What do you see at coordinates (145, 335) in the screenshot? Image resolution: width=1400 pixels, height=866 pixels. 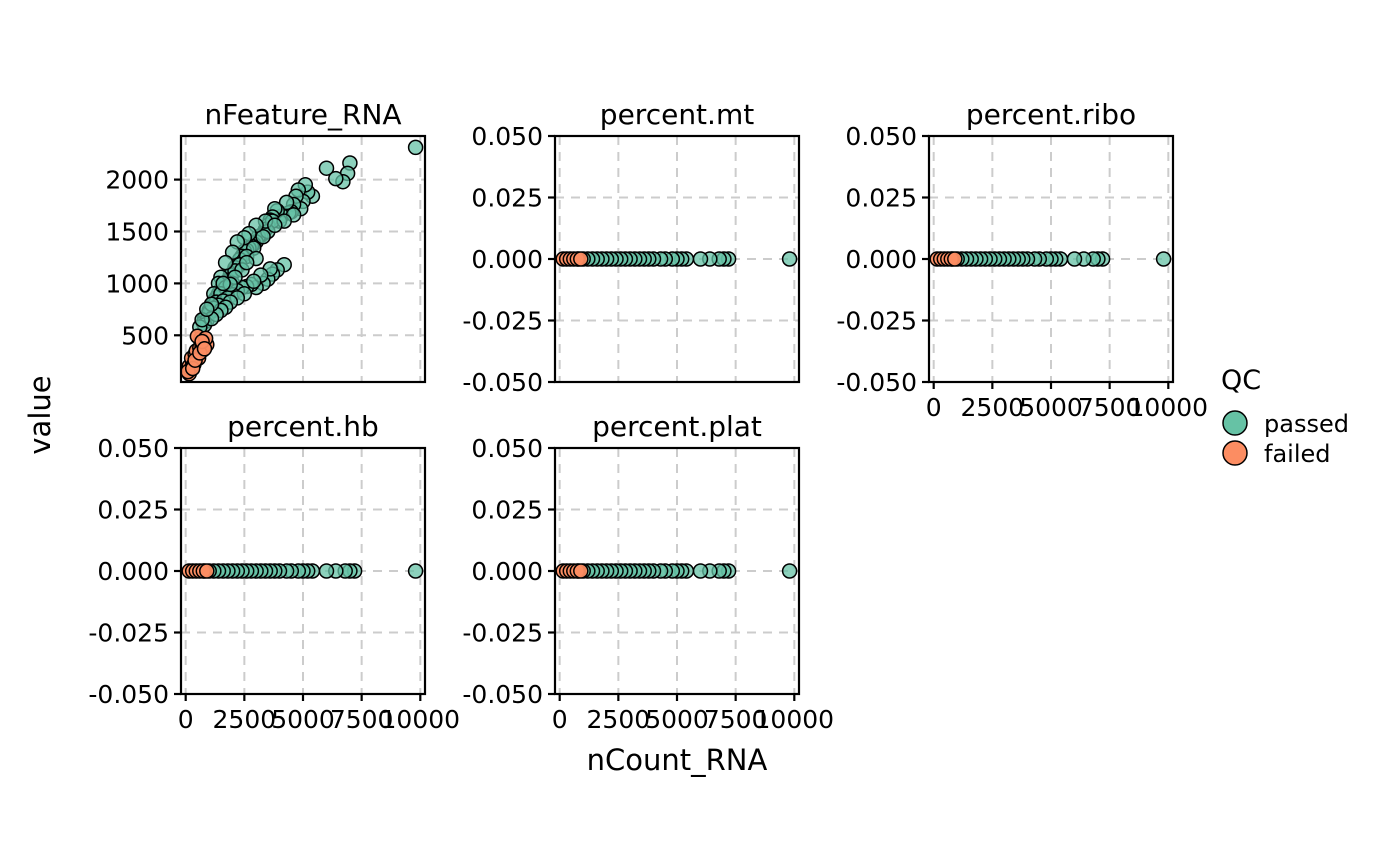 I see `y-tick-label: 500` at bounding box center [145, 335].